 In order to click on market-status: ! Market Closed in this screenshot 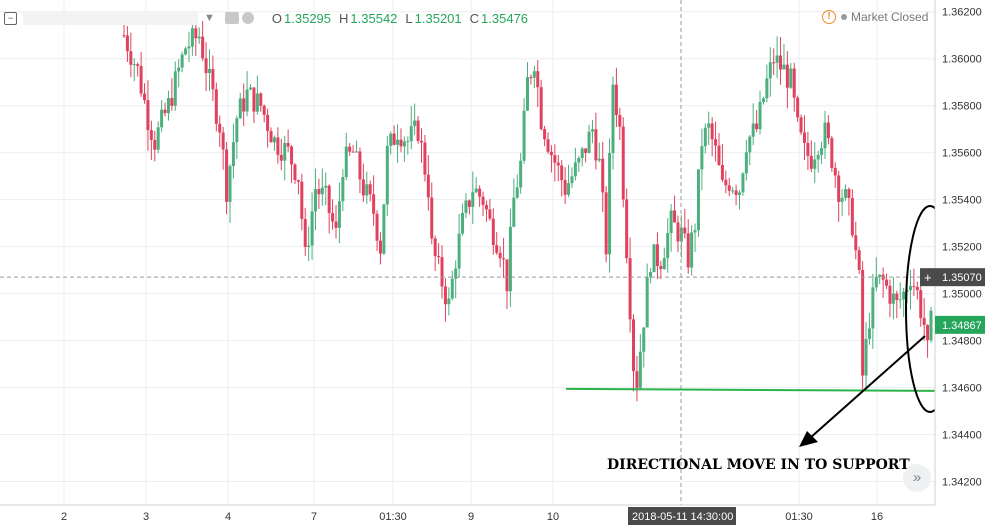, I will do `click(875, 17)`.